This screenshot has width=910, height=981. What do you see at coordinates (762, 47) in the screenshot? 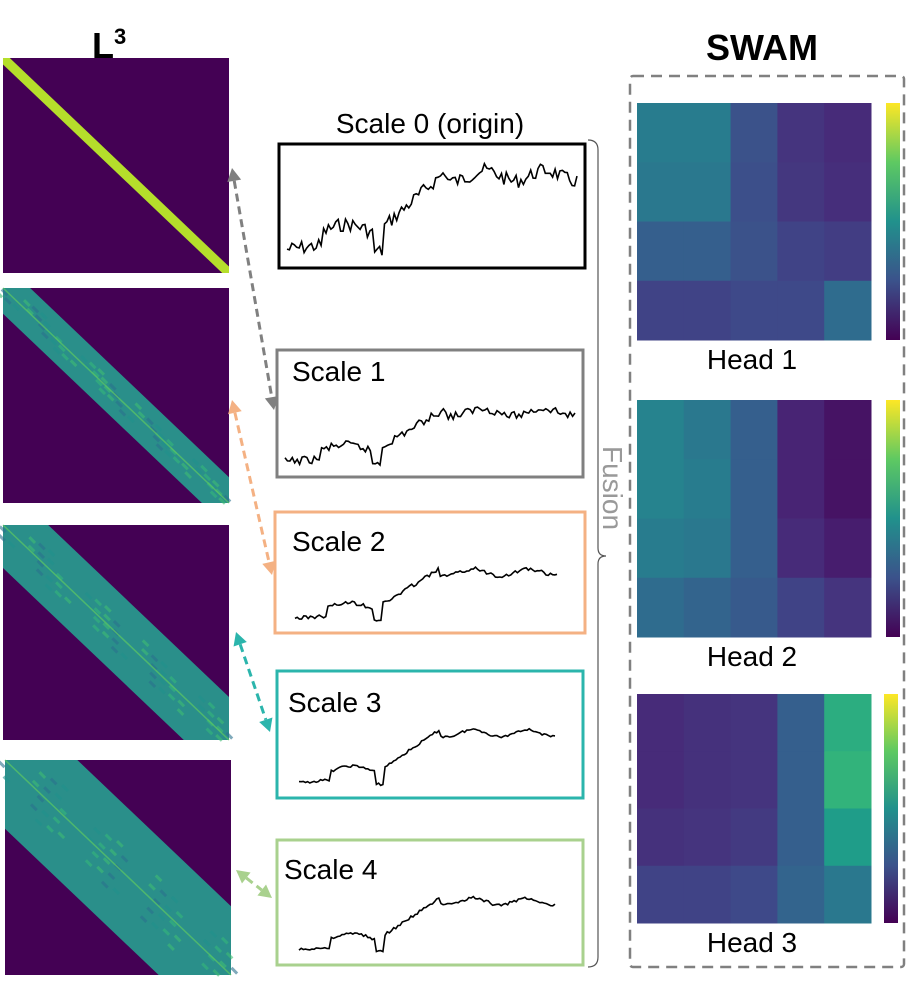
I see `right-title: SWAM` at bounding box center [762, 47].